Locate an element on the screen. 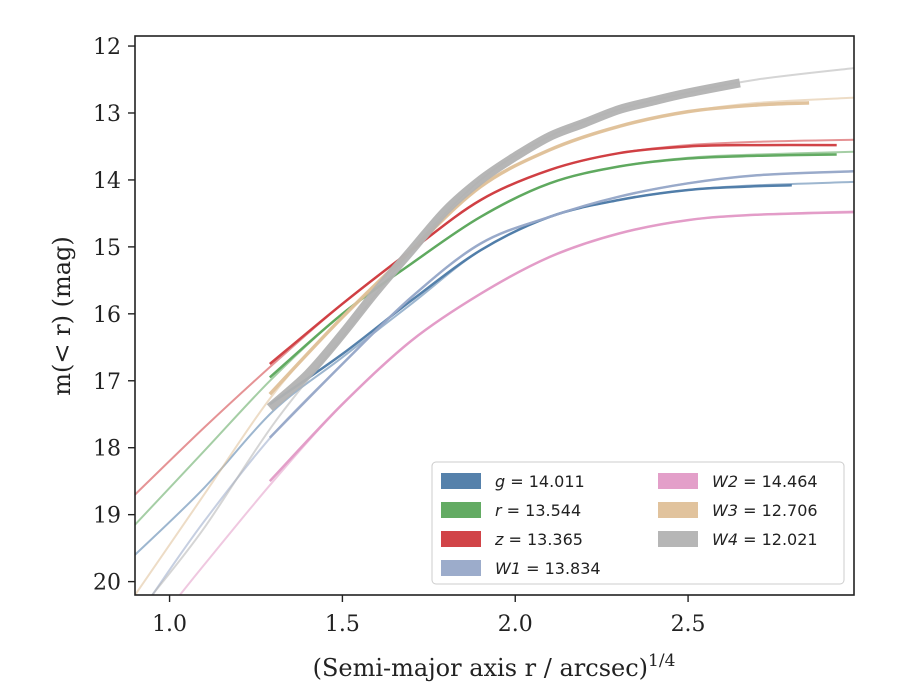  legend-label-g: g = 14.011 is located at coordinates (540, 481).